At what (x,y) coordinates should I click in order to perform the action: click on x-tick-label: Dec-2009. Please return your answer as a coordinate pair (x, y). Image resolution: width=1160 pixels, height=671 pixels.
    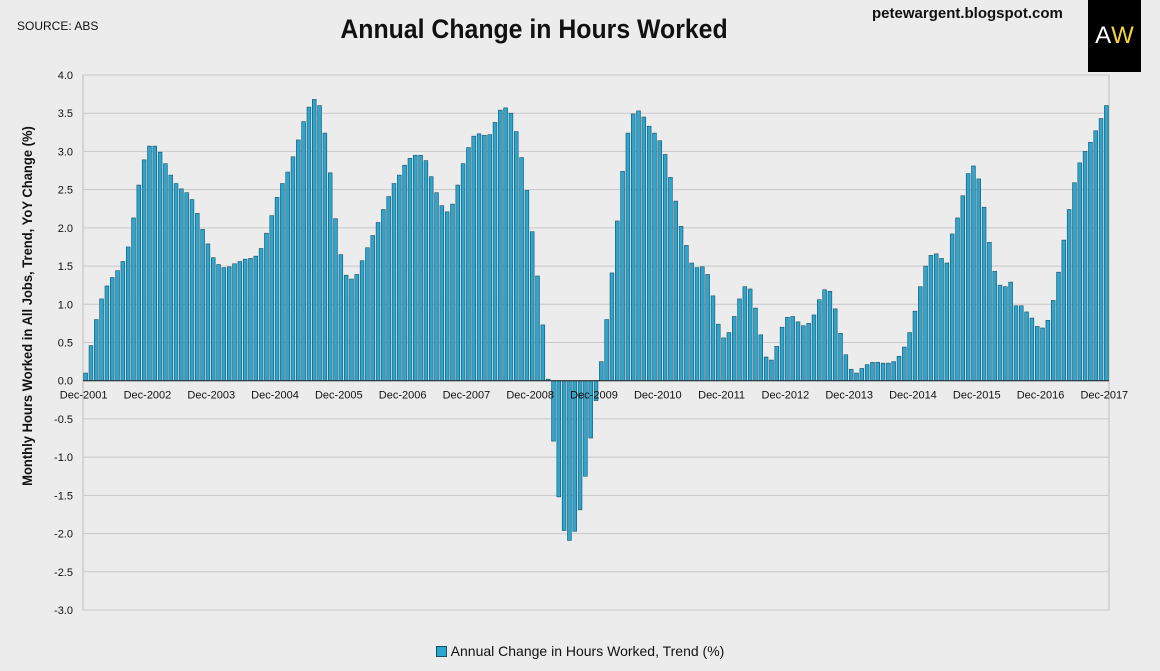
    Looking at the image, I should click on (594, 396).